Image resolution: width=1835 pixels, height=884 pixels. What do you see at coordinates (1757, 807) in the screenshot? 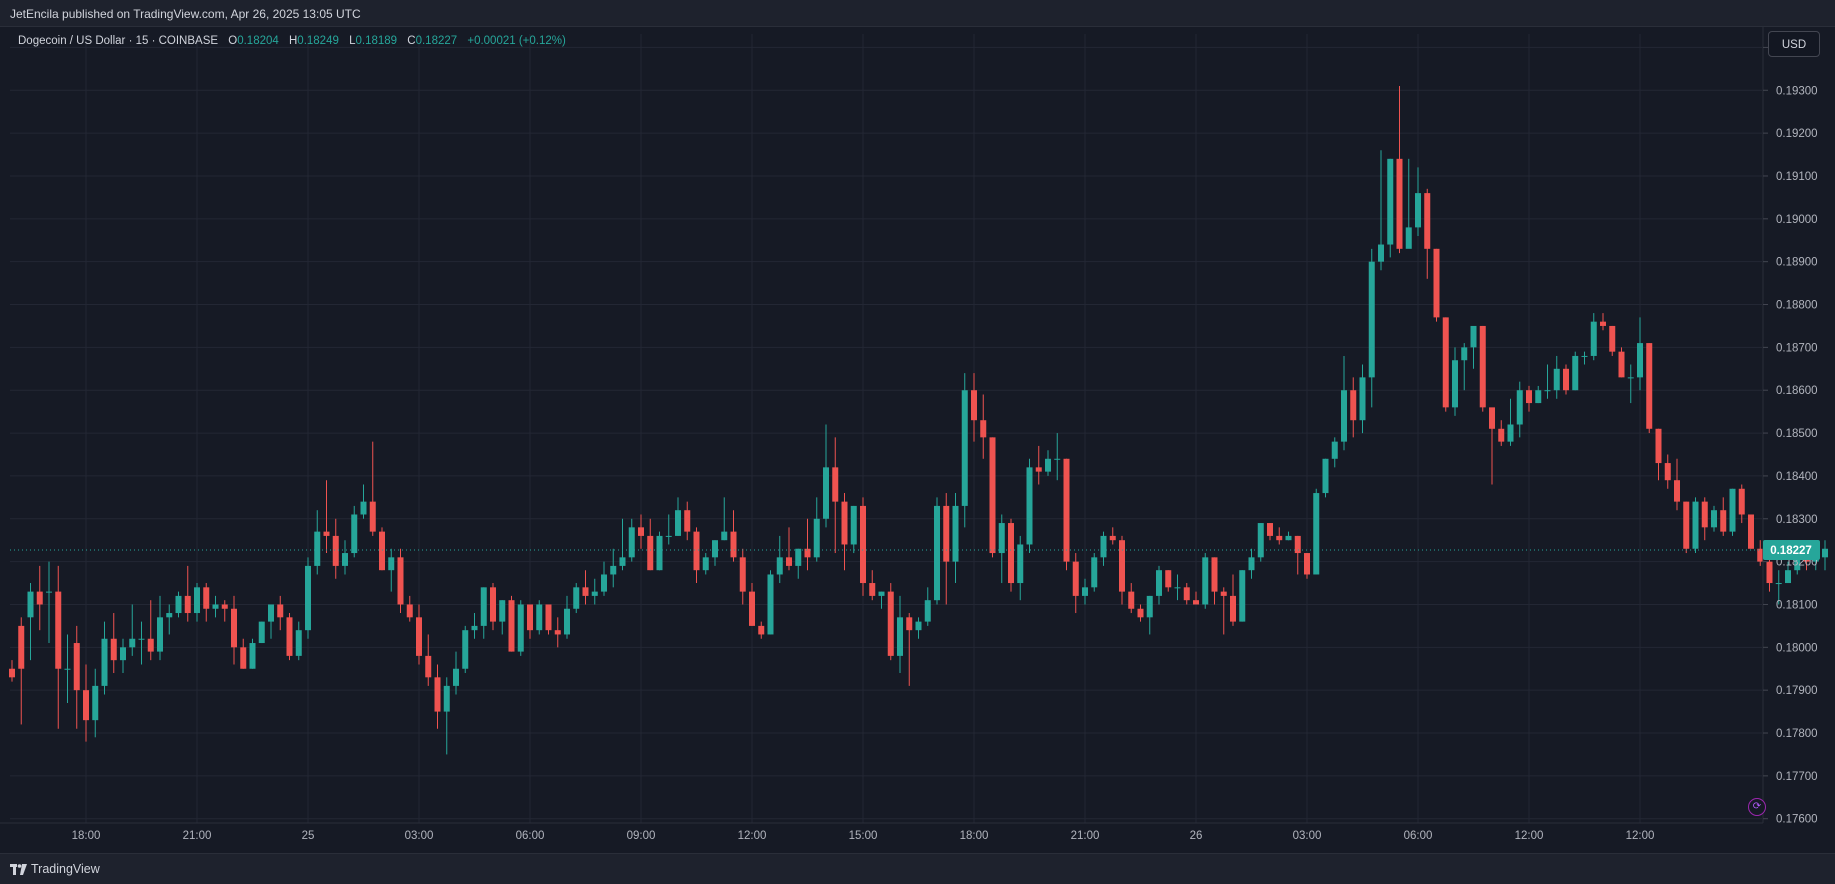
I see `go-to-realtime-icon: ⟳` at bounding box center [1757, 807].